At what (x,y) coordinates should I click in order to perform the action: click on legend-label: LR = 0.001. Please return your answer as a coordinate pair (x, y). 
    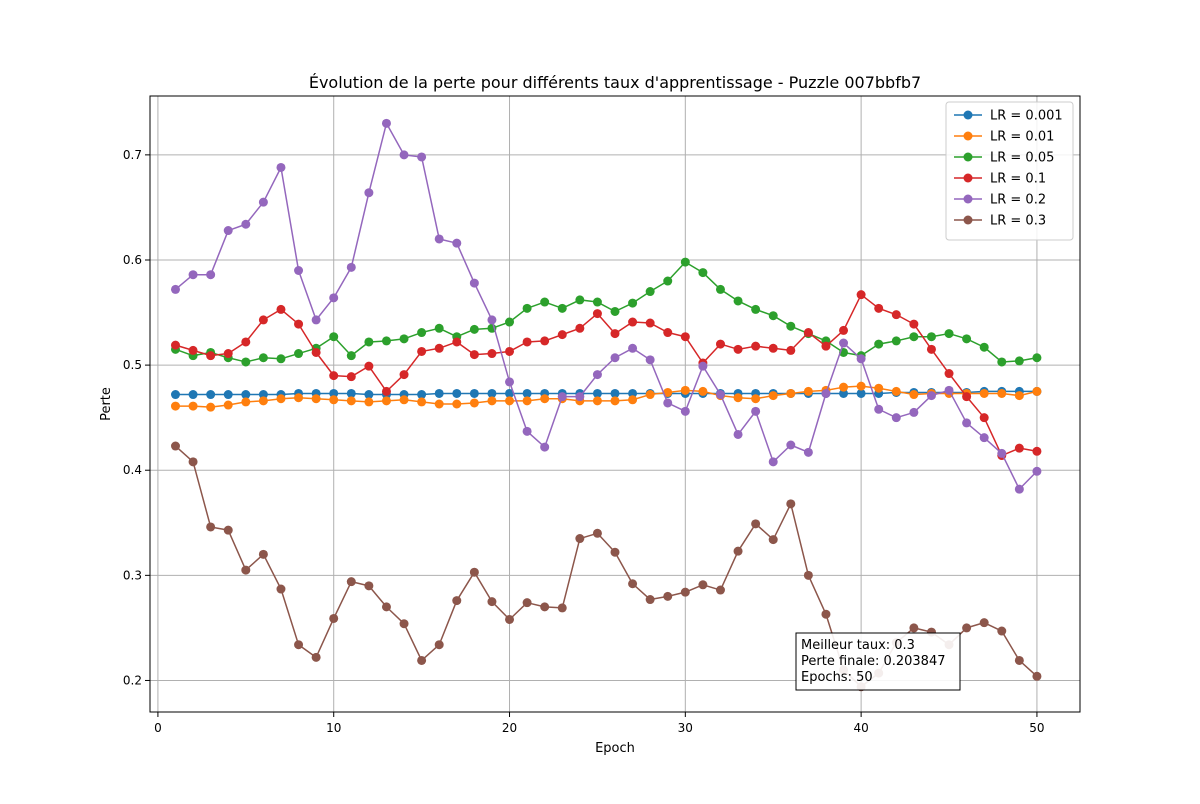
    Looking at the image, I should click on (1026, 116).